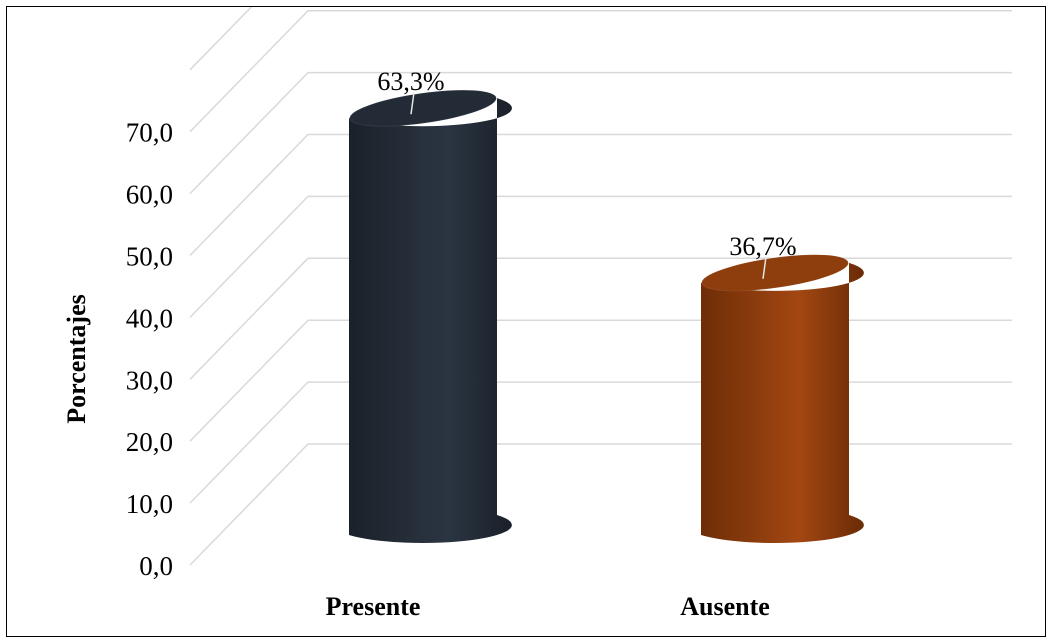 Image resolution: width=1054 pixels, height=641 pixels. What do you see at coordinates (149, 133) in the screenshot?
I see `y-tick-label: 70,0` at bounding box center [149, 133].